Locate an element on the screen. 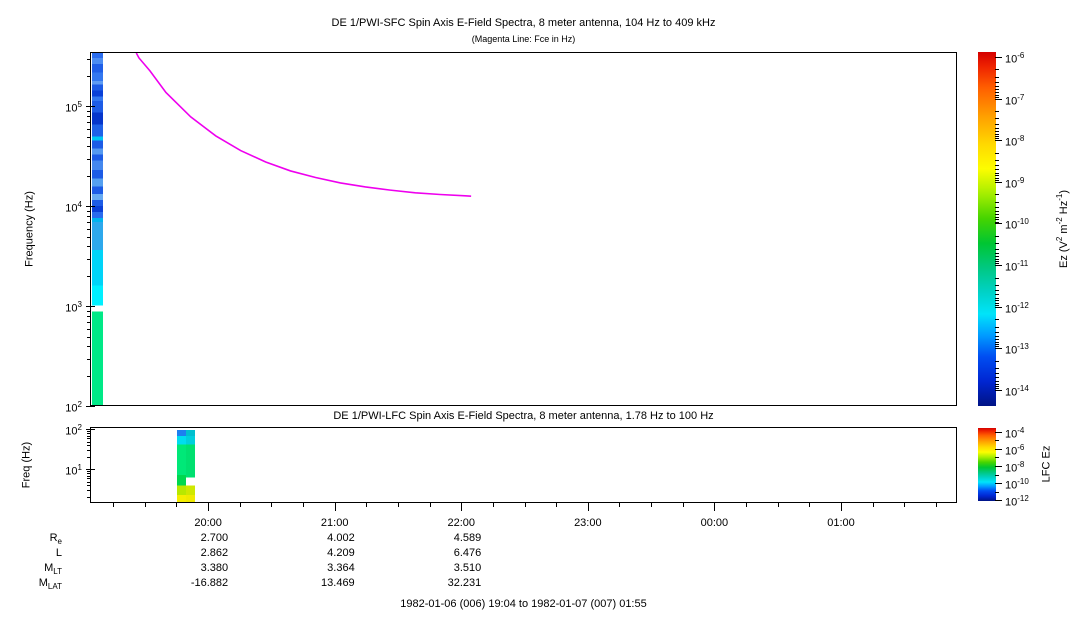  sfc-cb-tick-label: 10-11 is located at coordinates (1017, 266).